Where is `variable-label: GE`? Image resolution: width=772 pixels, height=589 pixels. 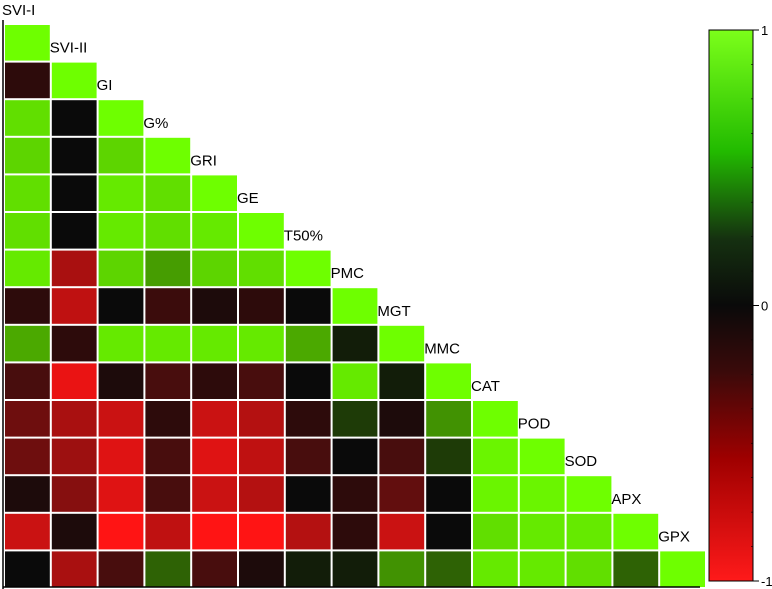 variable-label: GE is located at coordinates (248, 198).